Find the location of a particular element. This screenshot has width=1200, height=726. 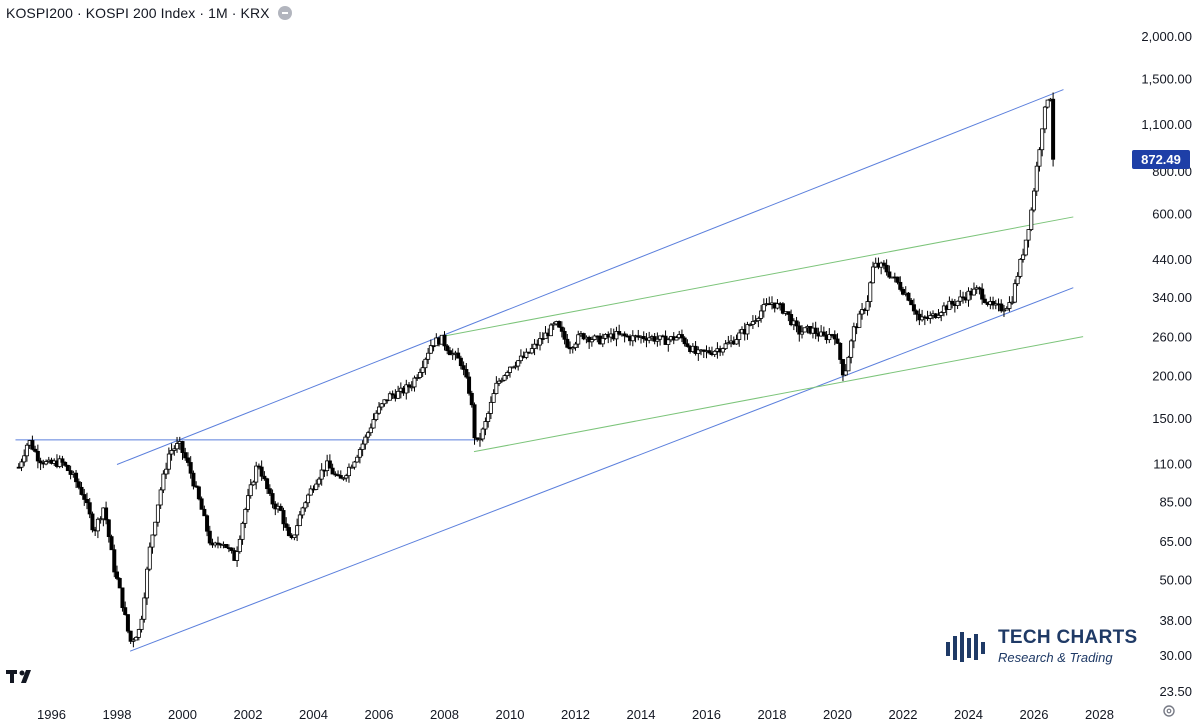

x-tick-label: 2000 is located at coordinates (182, 714).